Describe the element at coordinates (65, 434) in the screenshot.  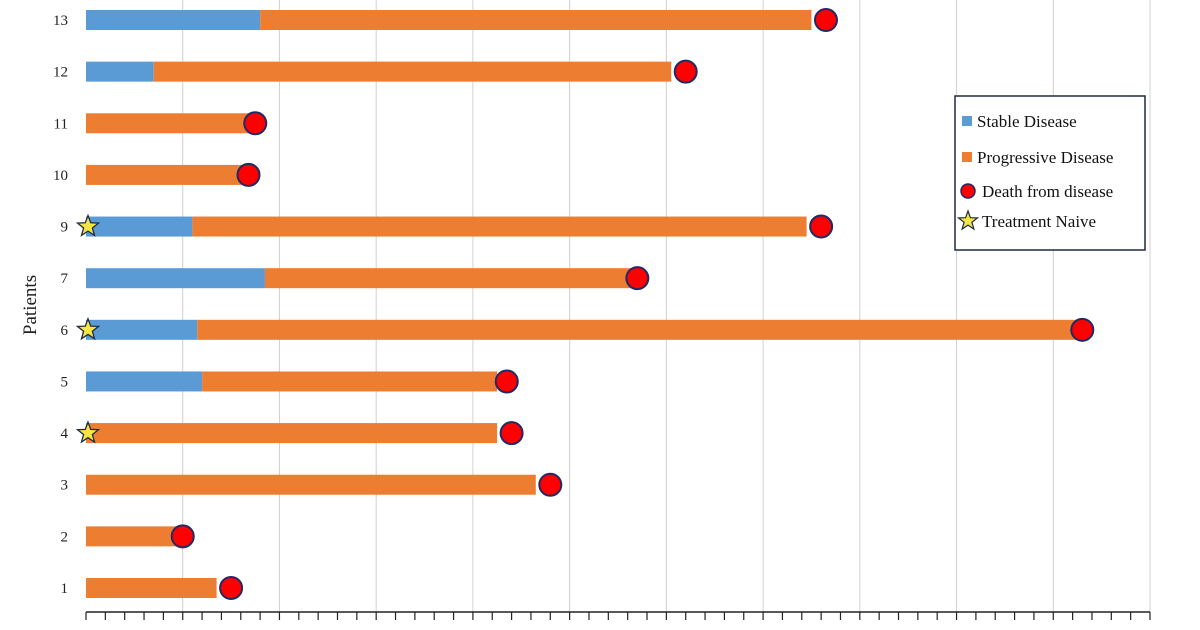
I see `y-tick-label: 4` at that location.